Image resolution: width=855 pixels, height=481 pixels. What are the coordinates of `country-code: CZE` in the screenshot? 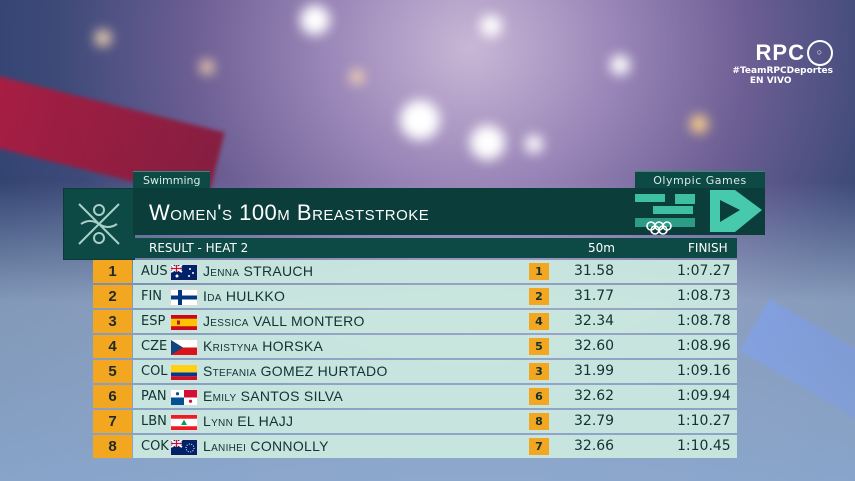 It's located at (154, 346).